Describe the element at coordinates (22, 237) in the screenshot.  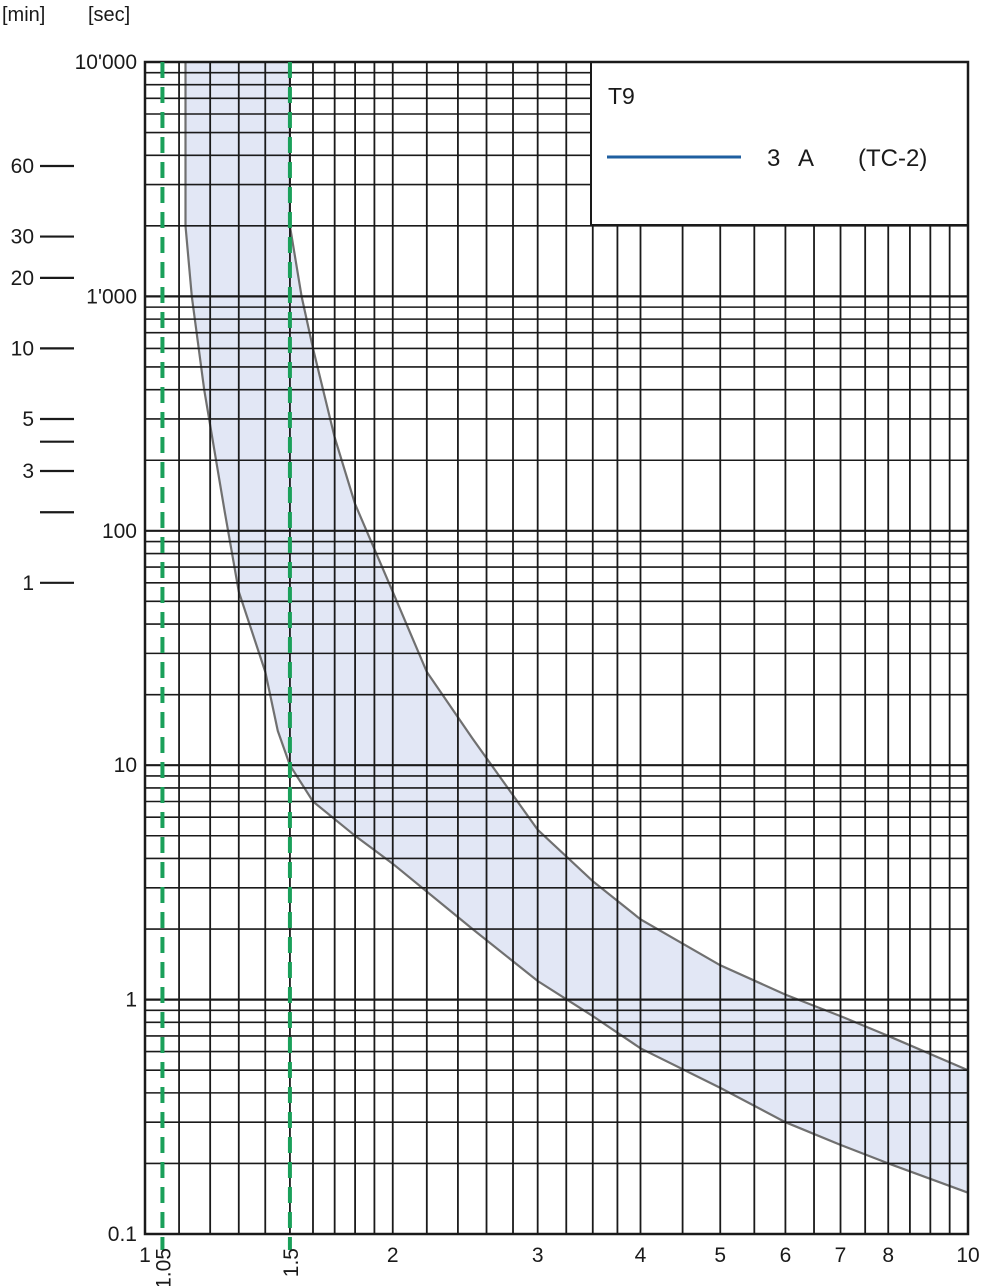
I see `y-tick-label-min: 30` at that location.